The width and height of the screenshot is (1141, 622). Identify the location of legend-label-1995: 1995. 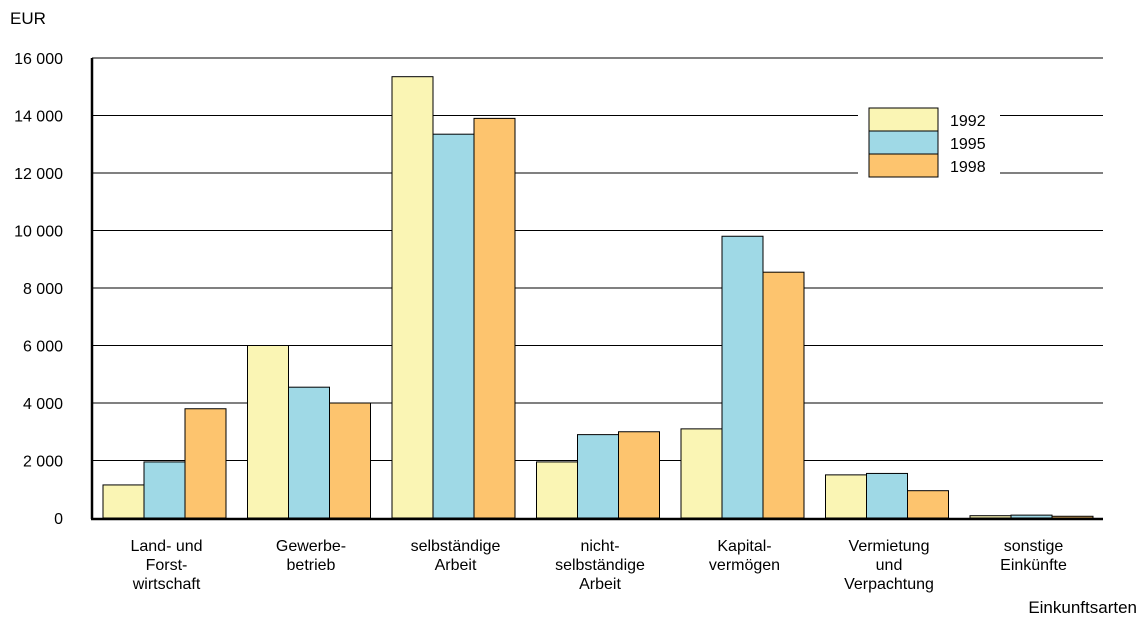
(968, 144).